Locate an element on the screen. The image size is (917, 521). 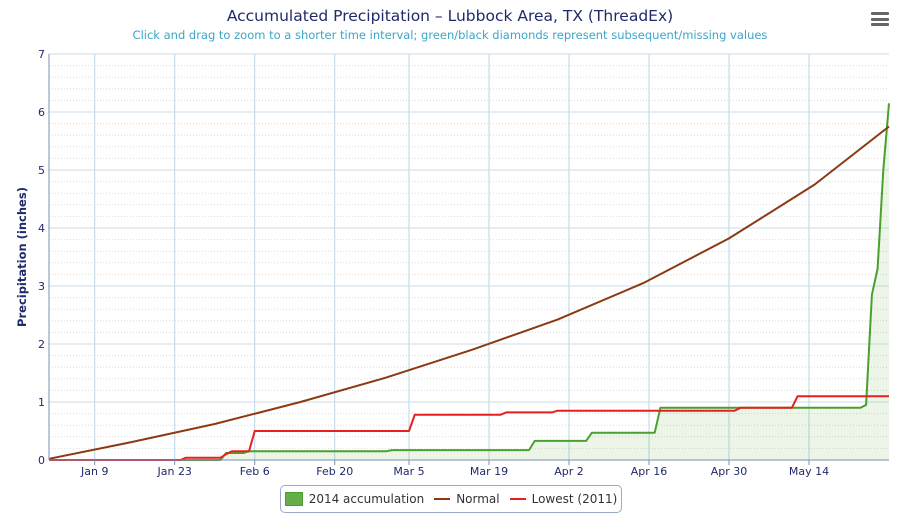
legend-item-normal: Normal is located at coordinates (467, 499).